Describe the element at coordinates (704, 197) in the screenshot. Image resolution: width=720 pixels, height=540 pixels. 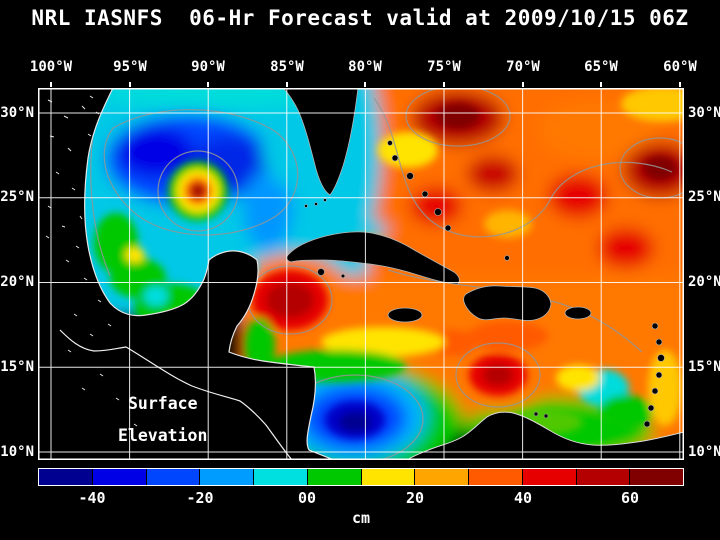
I see `lat-label-25n-right: 25°N` at that location.